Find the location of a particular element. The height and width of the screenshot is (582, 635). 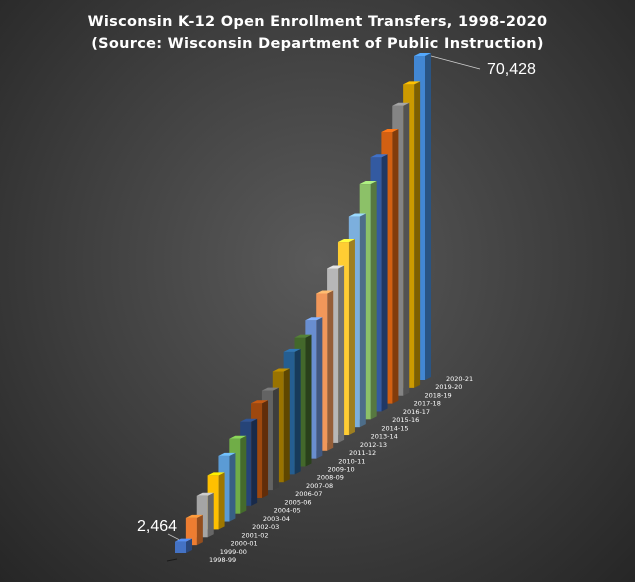

category-label: 2001-02 is located at coordinates (254, 535).